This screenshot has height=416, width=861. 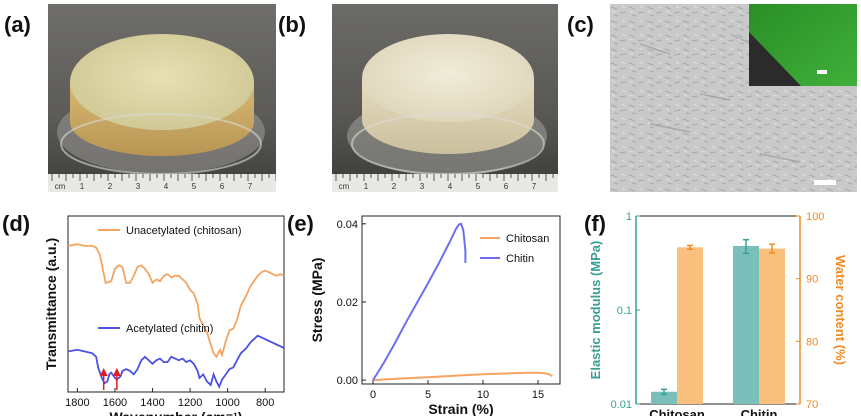 I want to click on legend-label-chitosan: Chitosan, so click(x=527, y=239).